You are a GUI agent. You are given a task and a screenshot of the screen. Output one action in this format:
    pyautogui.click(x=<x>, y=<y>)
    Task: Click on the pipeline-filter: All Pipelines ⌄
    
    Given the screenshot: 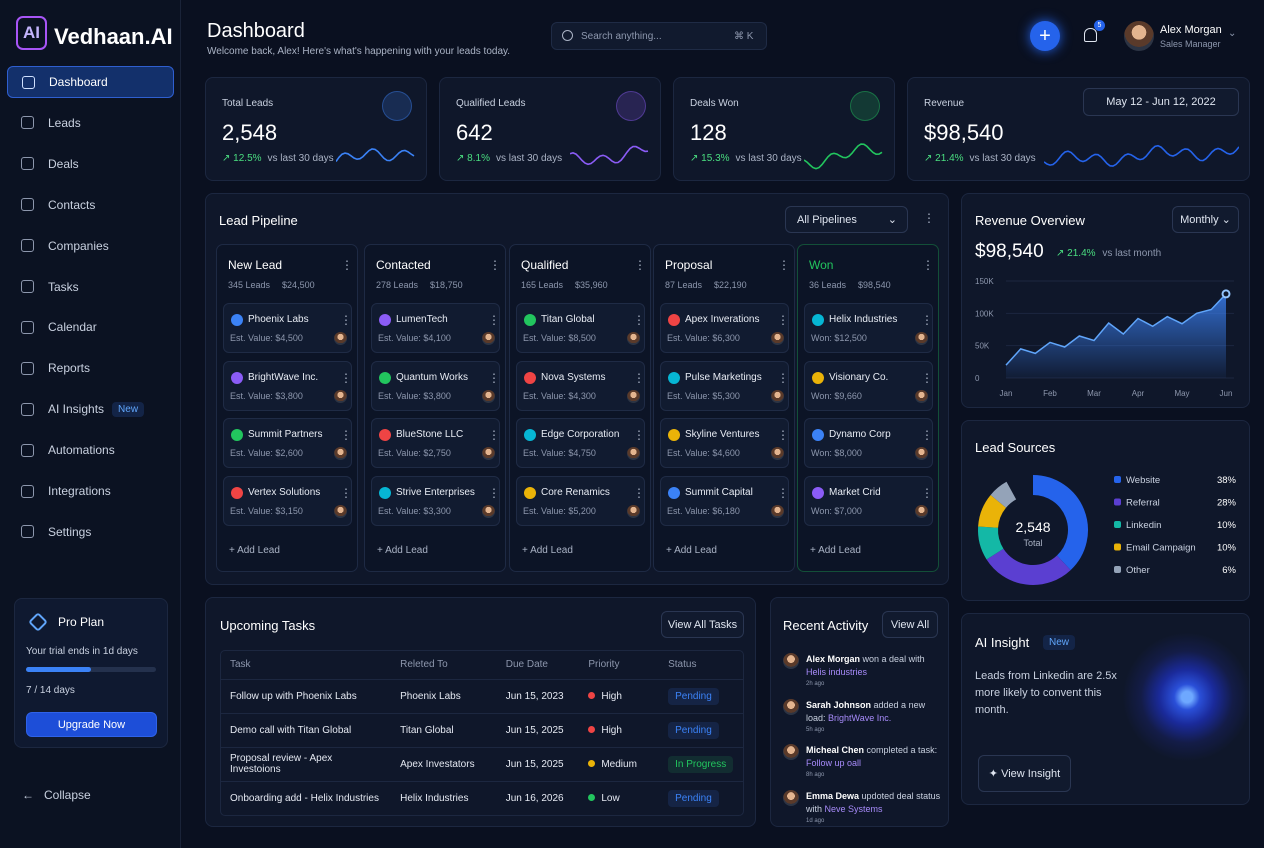 What is the action you would take?
    pyautogui.click(x=846, y=219)
    